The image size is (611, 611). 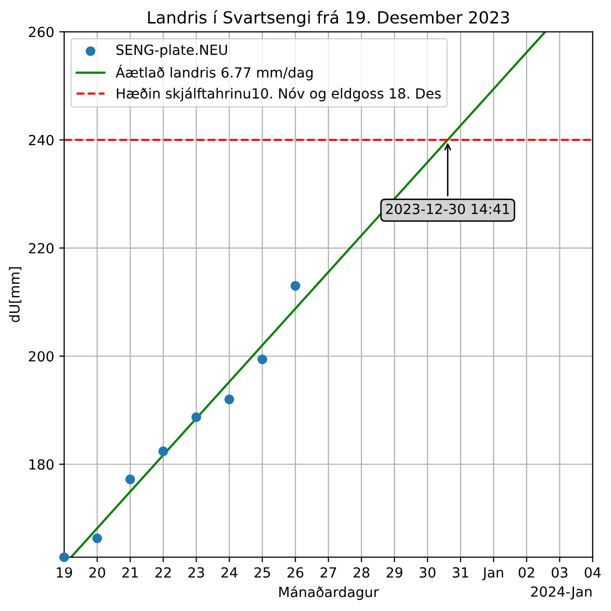 What do you see at coordinates (41, 32) in the screenshot?
I see `y-tick-label: 260` at bounding box center [41, 32].